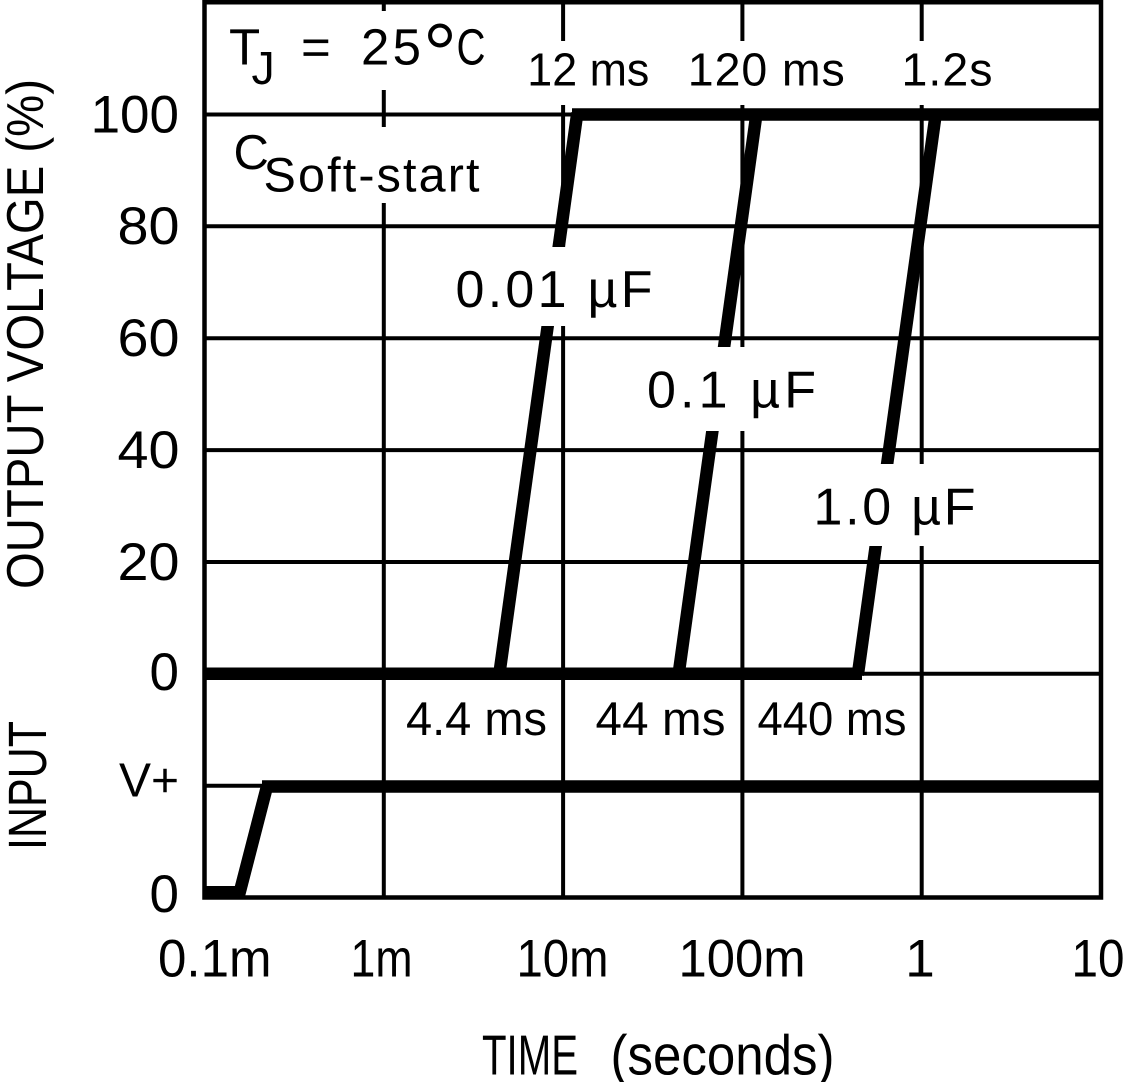 The width and height of the screenshot is (1124, 1082). Describe the element at coordinates (382, 959) in the screenshot. I see `svg-text: 1m` at that location.